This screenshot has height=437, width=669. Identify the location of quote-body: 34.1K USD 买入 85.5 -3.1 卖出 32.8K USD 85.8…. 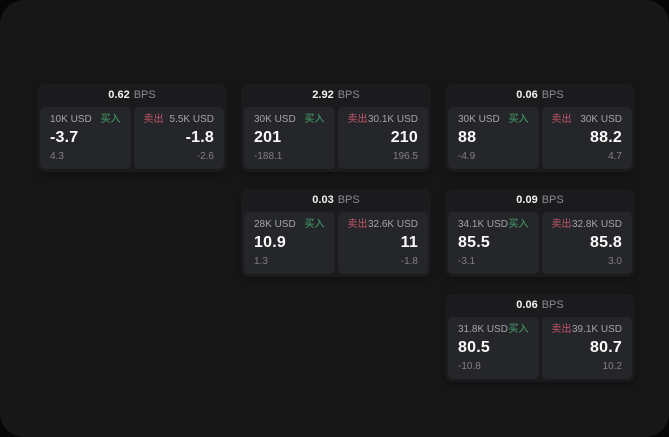
(540, 243).